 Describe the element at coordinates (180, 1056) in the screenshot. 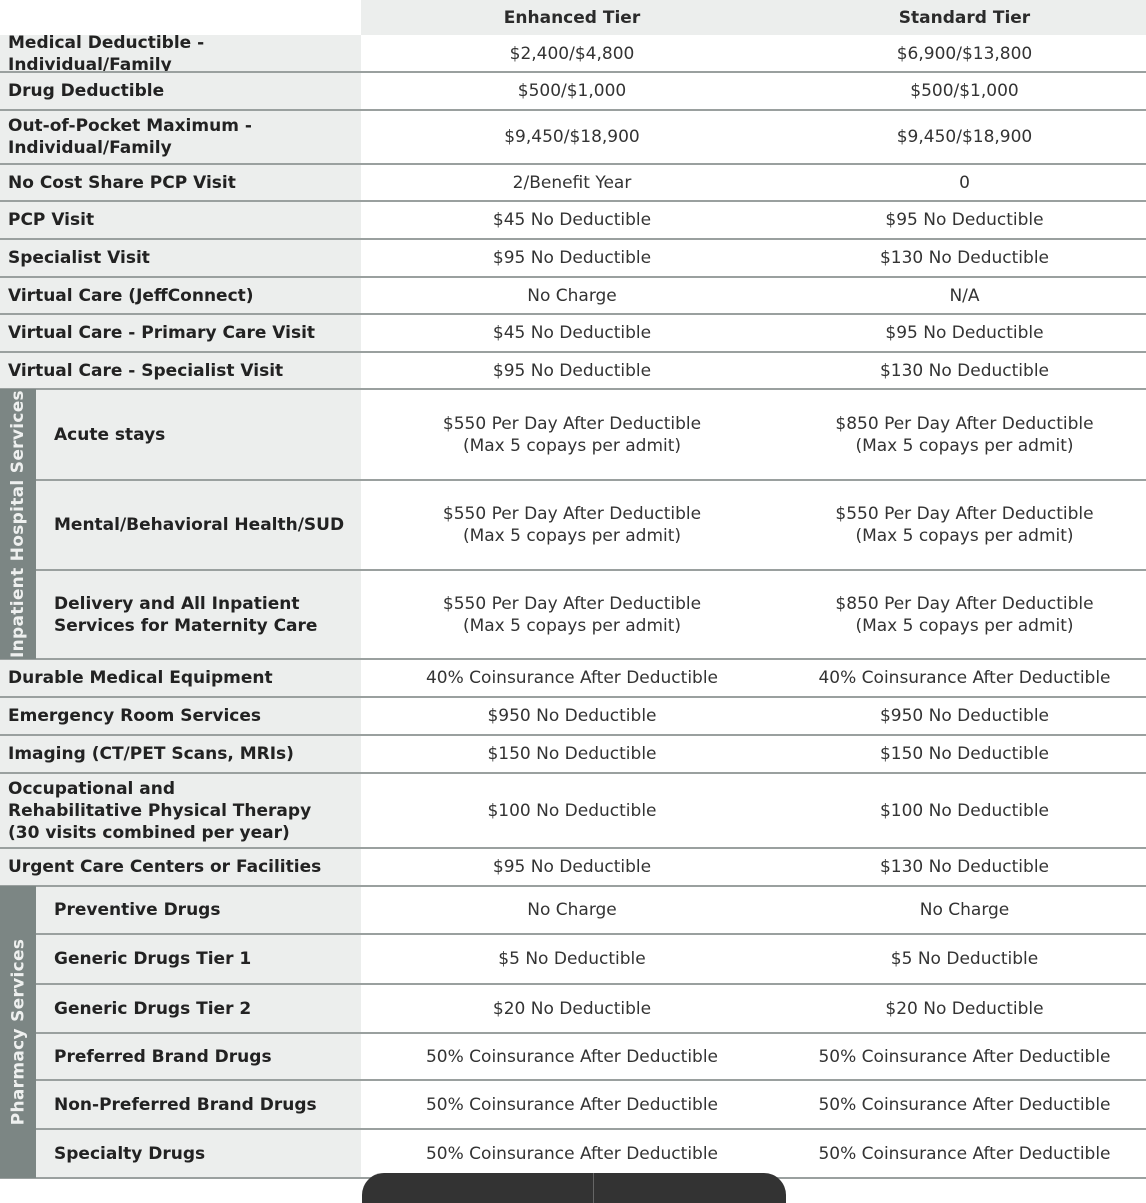

I see `row-label: Preferred Brand Drugs` at that location.